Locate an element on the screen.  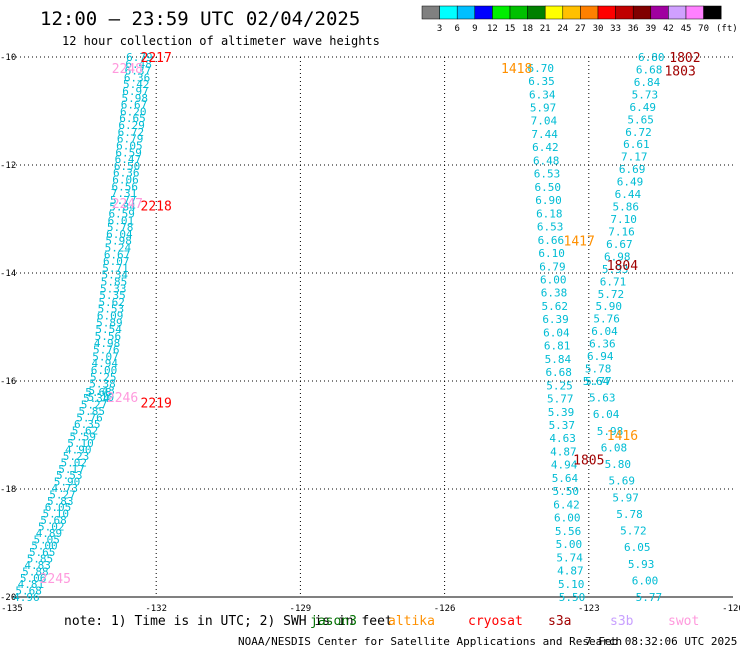
legend-altika: altika is located at coordinates (411, 621).